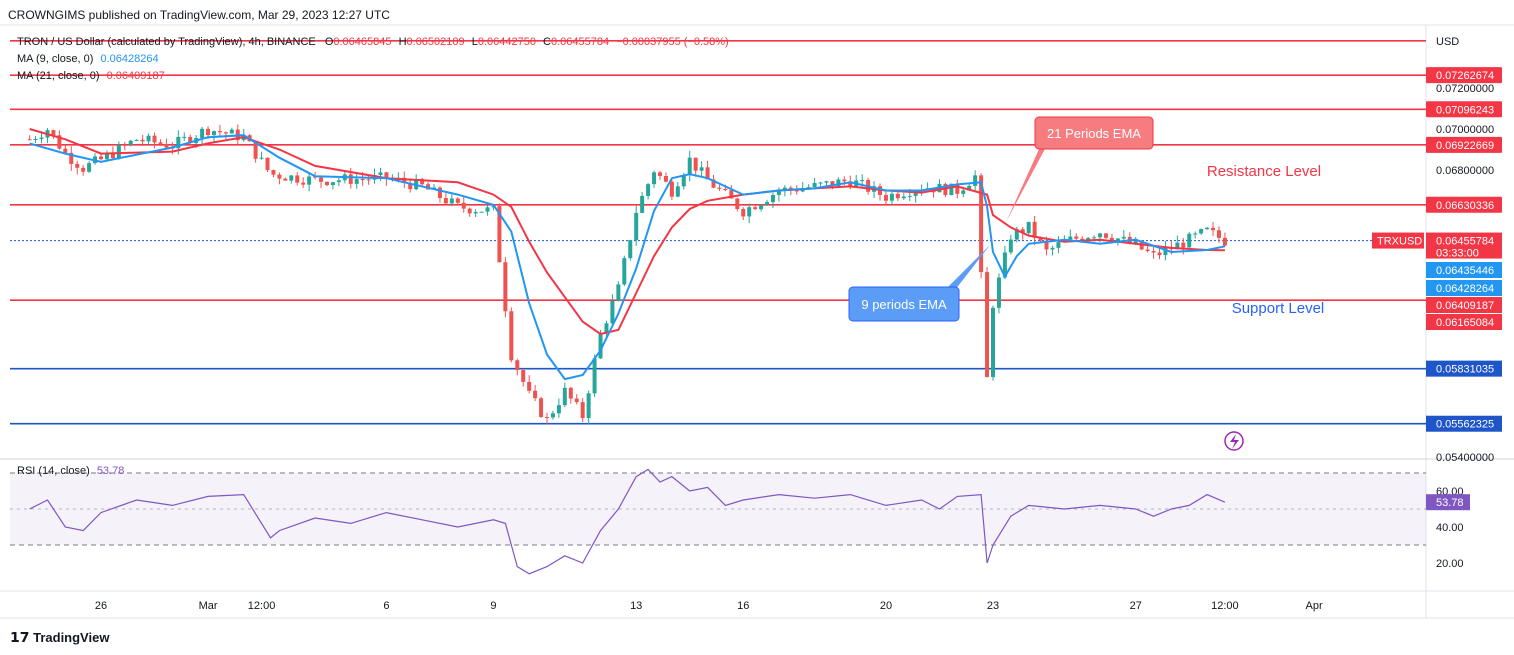  What do you see at coordinates (1465, 370) in the screenshot?
I see `support-price-tag: 0.05831035` at bounding box center [1465, 370].